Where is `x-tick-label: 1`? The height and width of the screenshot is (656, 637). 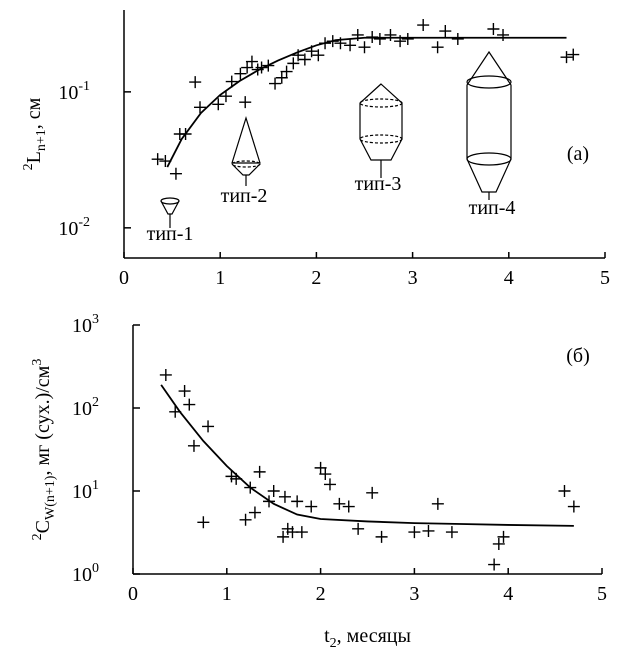
x-tick-label: 1 is located at coordinates (220, 278).